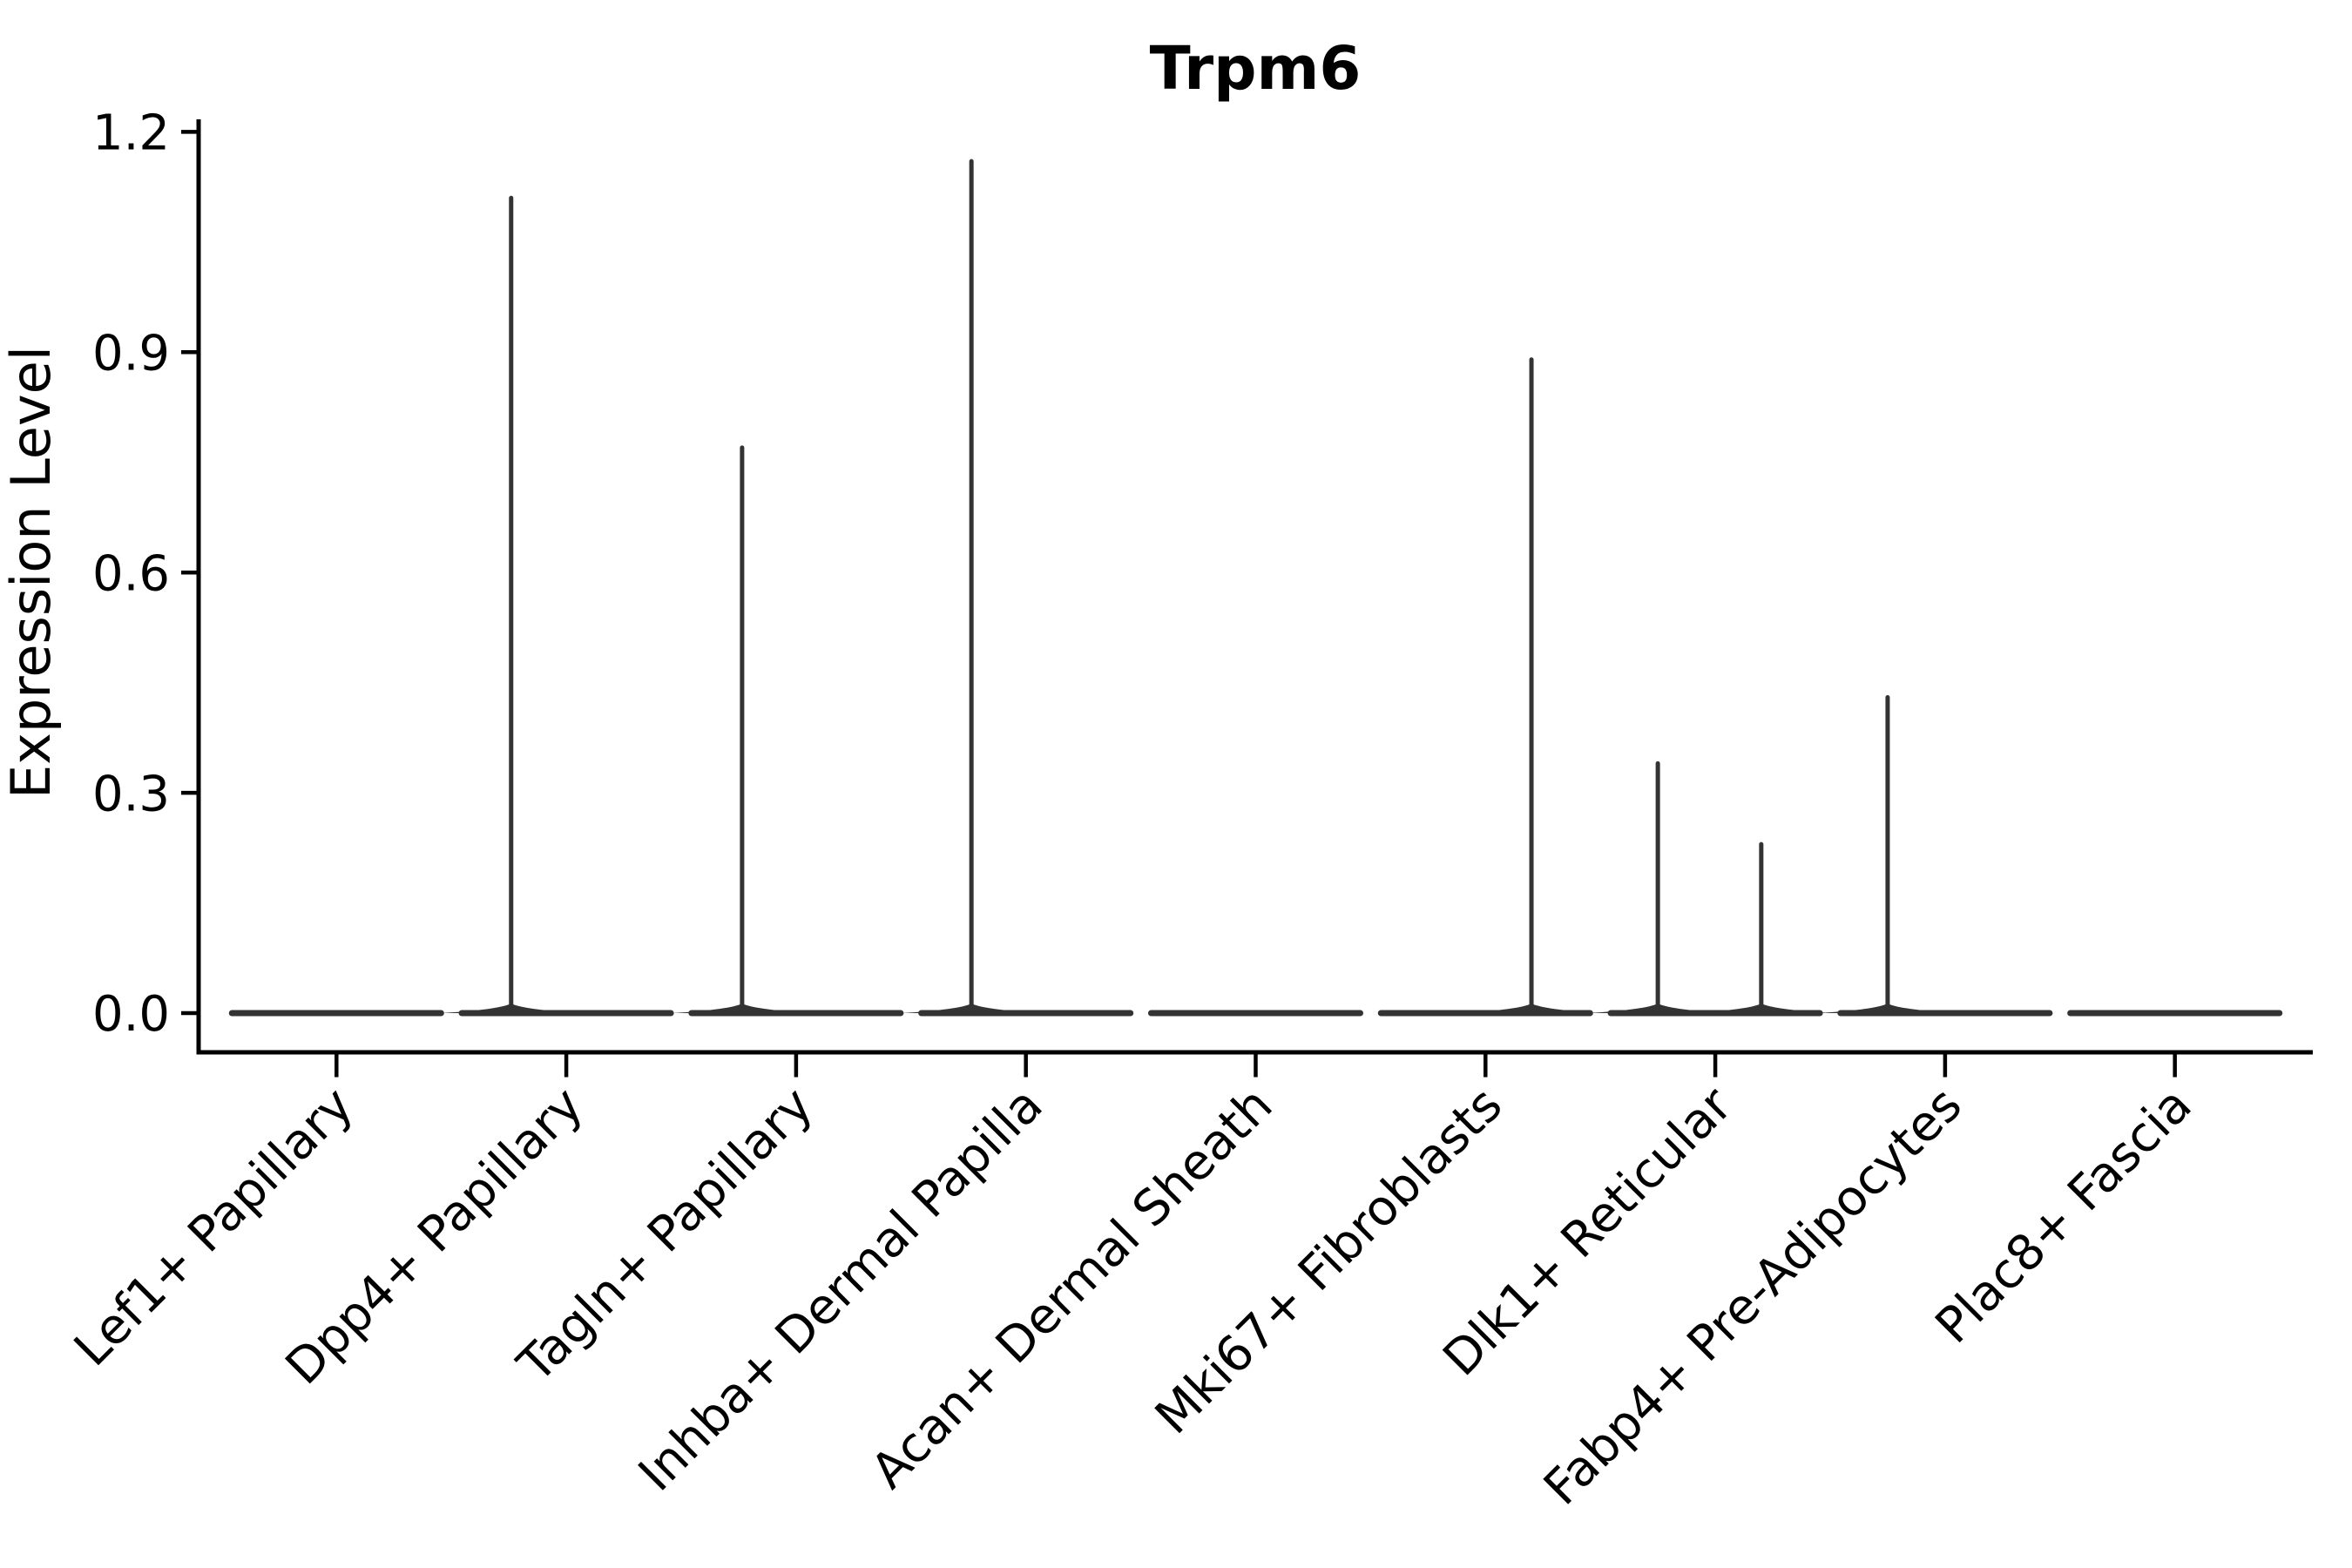 This screenshot has width=2352, height=1568. Describe the element at coordinates (131, 574) in the screenshot. I see `y-tick-label: 0.6` at that location.